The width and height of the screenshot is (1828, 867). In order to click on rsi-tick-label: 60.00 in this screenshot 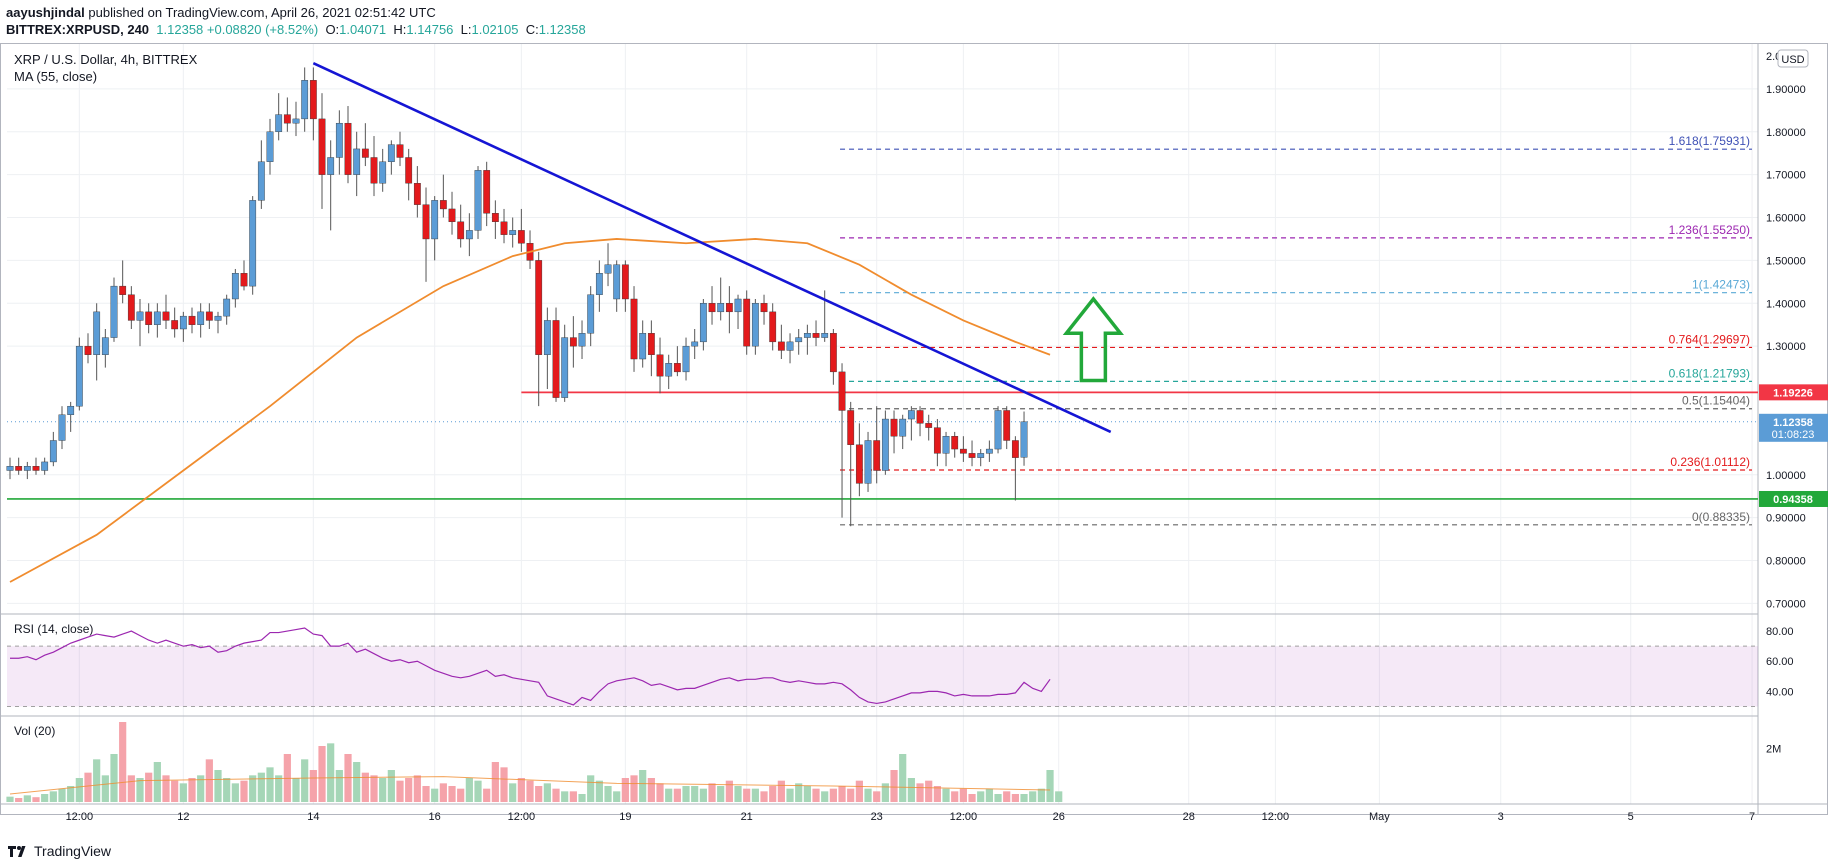, I will do `click(1780, 662)`.